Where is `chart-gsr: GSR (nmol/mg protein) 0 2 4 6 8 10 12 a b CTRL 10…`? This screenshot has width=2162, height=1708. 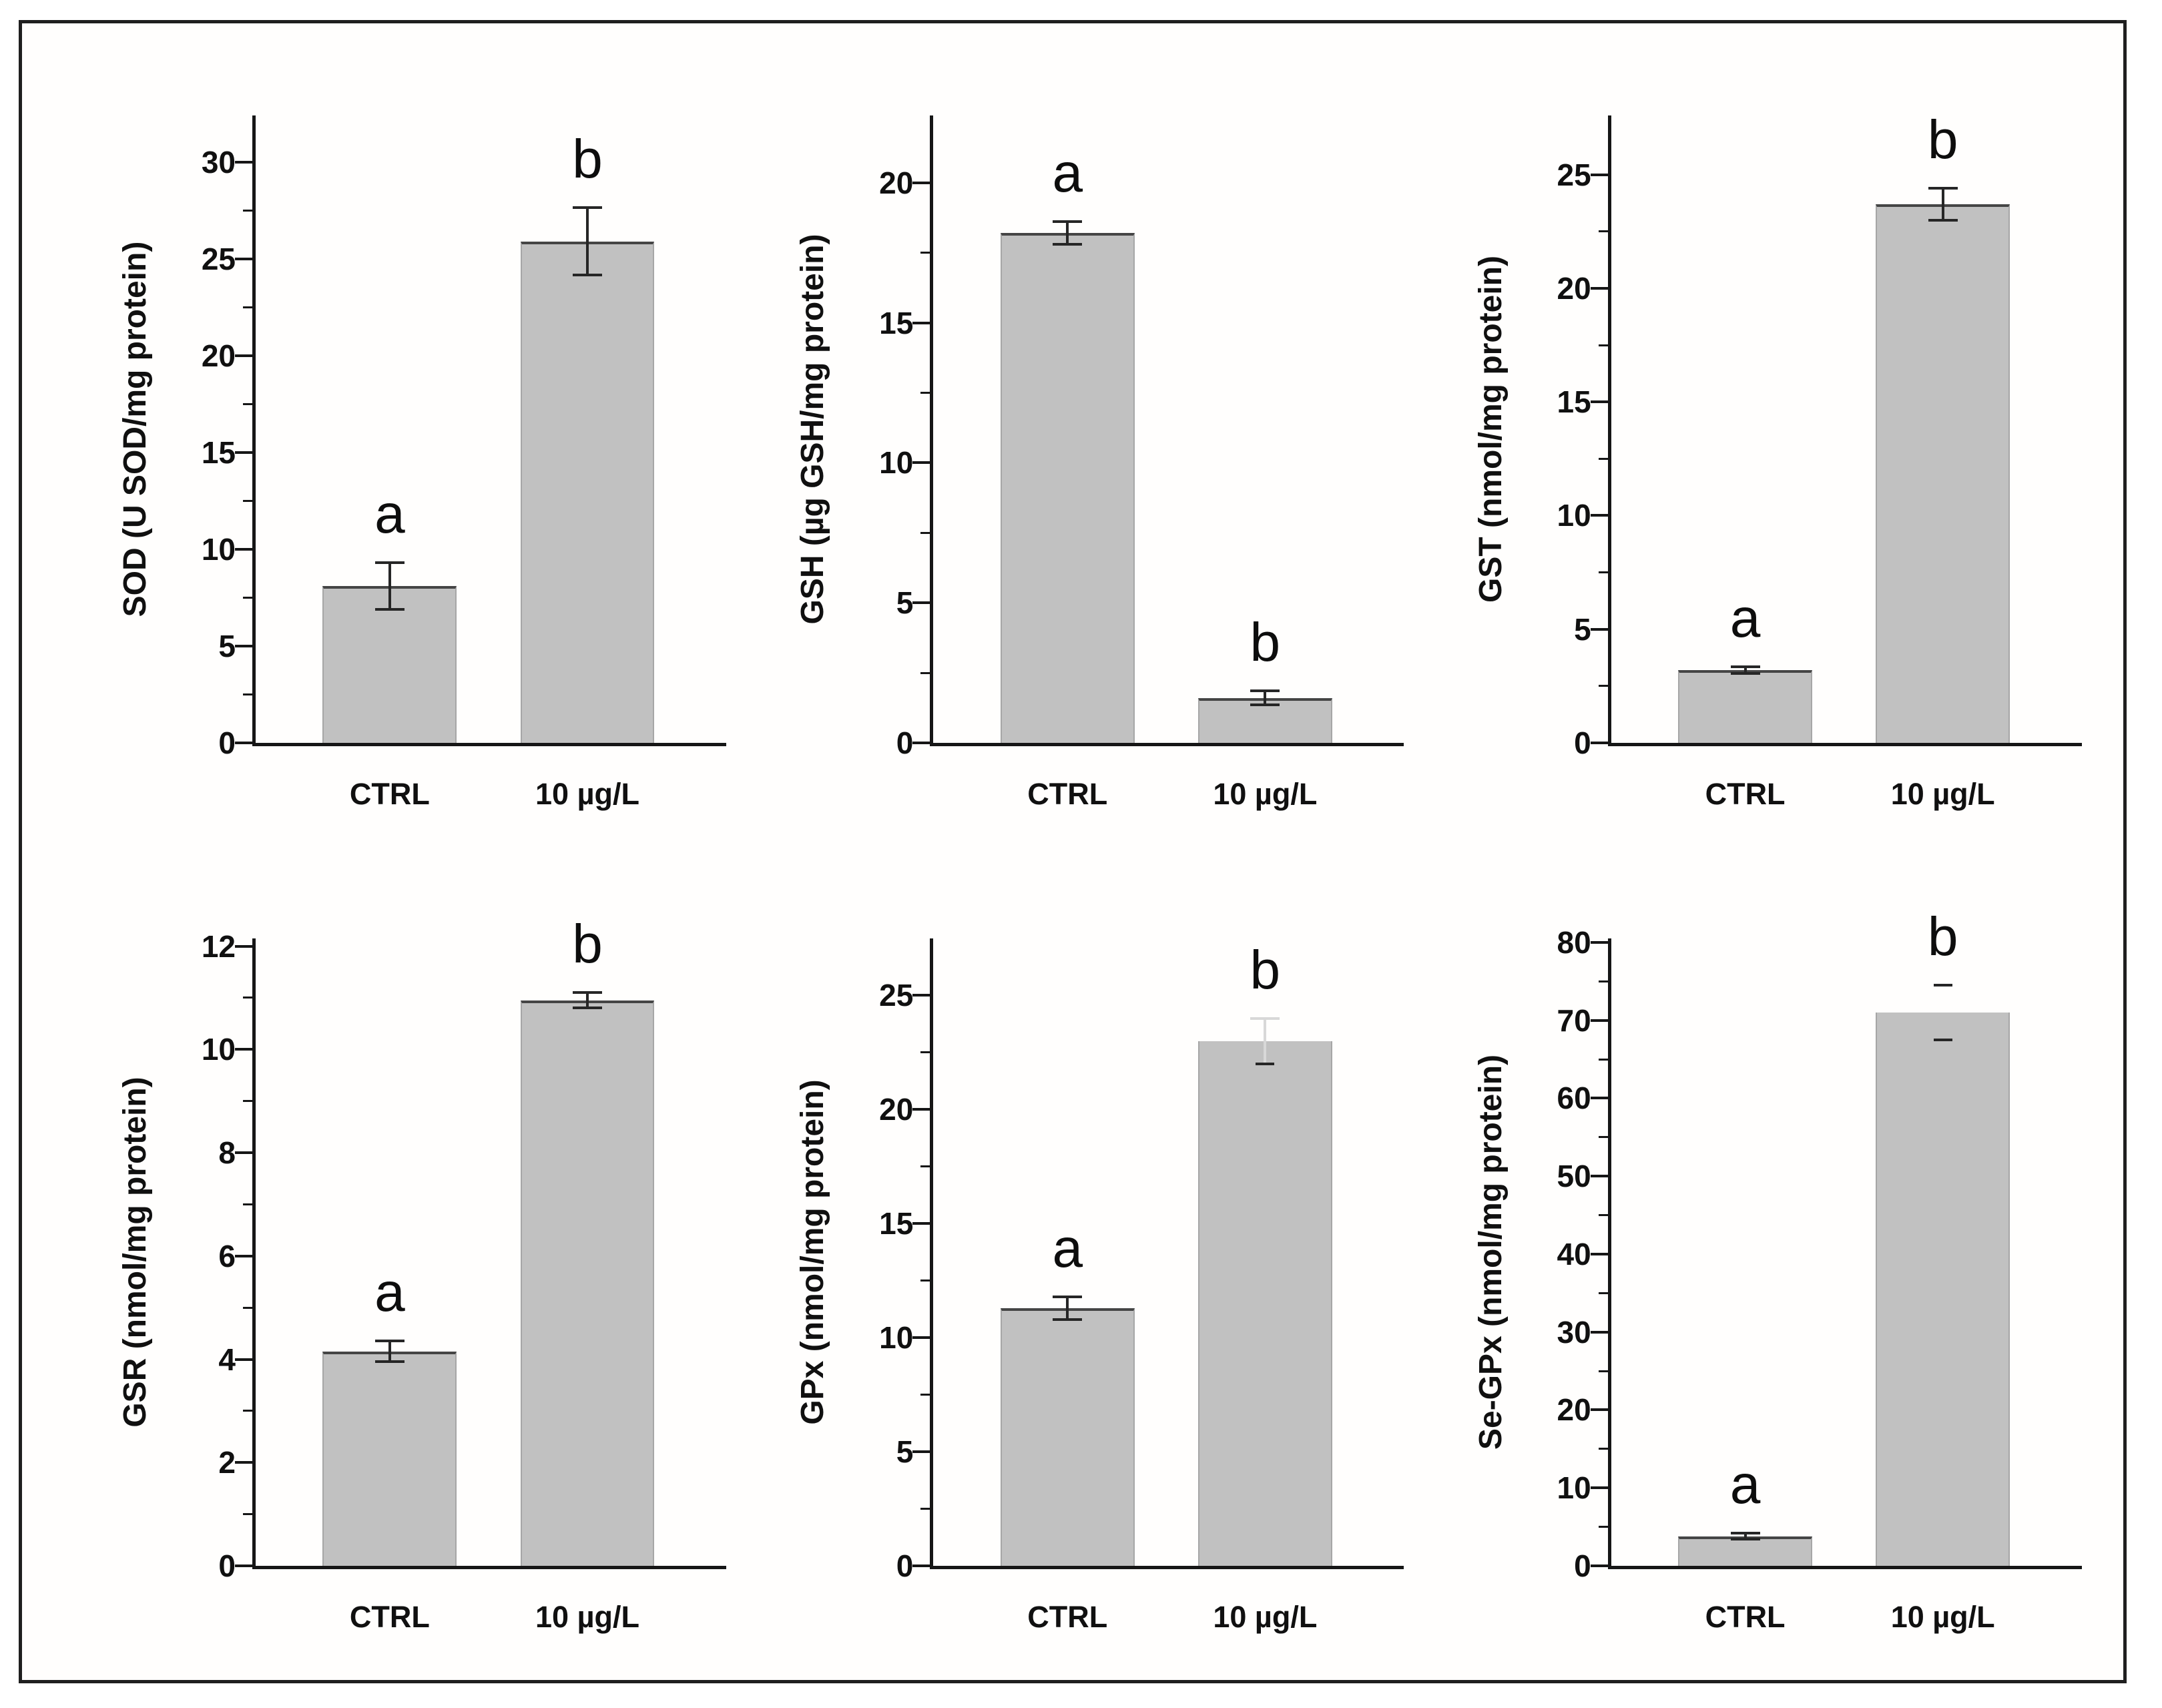
chart-gsr: GSR (nmol/mg protein) 0 2 4 6 8 10 12 a b CTRL 10… is located at coordinates (405, 1275).